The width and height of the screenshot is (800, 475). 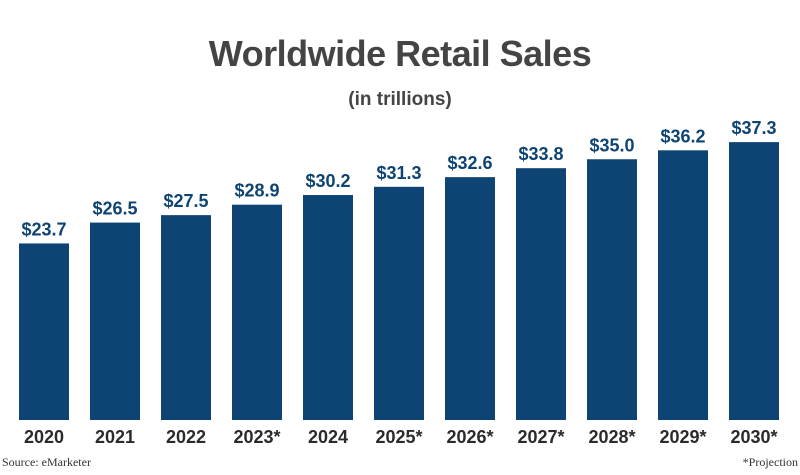 I want to click on x-tick-label: 2022, so click(x=186, y=437).